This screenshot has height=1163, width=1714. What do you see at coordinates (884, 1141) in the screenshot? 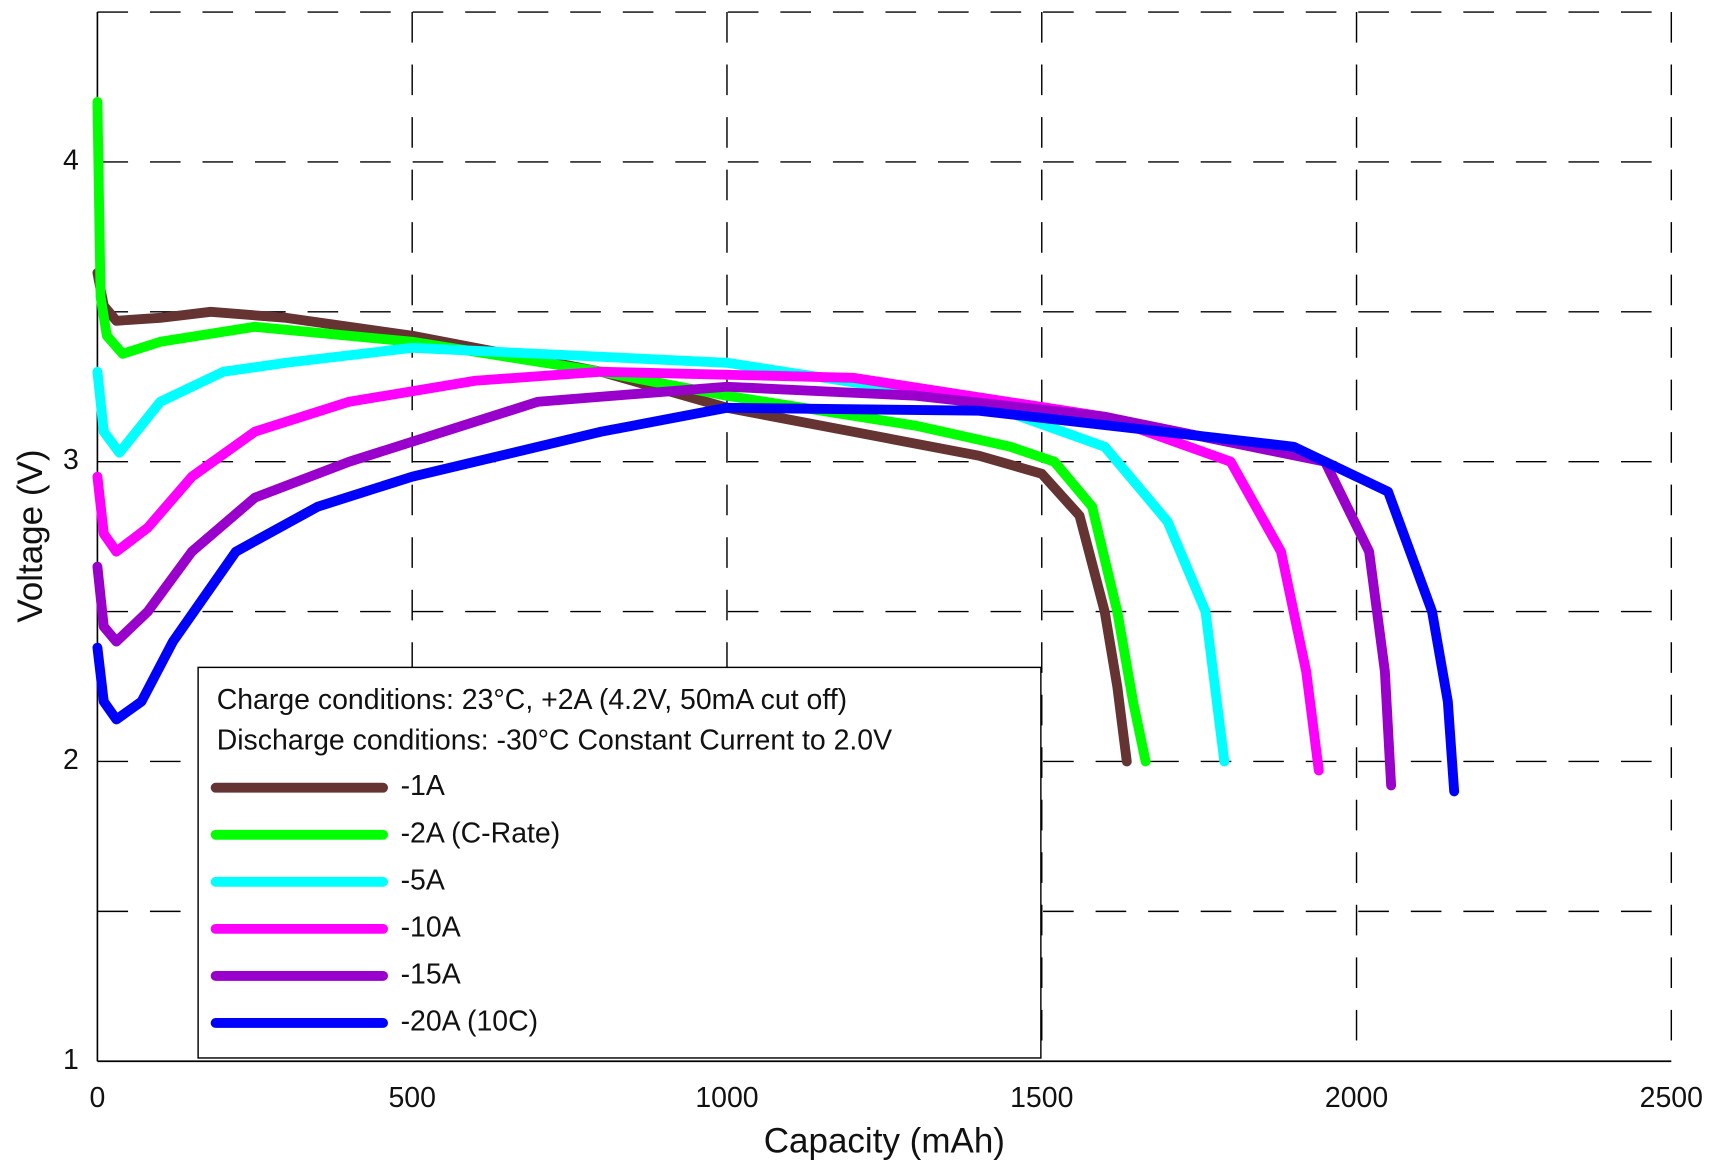
I see `x-axis-label: Capacity (mAh)` at bounding box center [884, 1141].